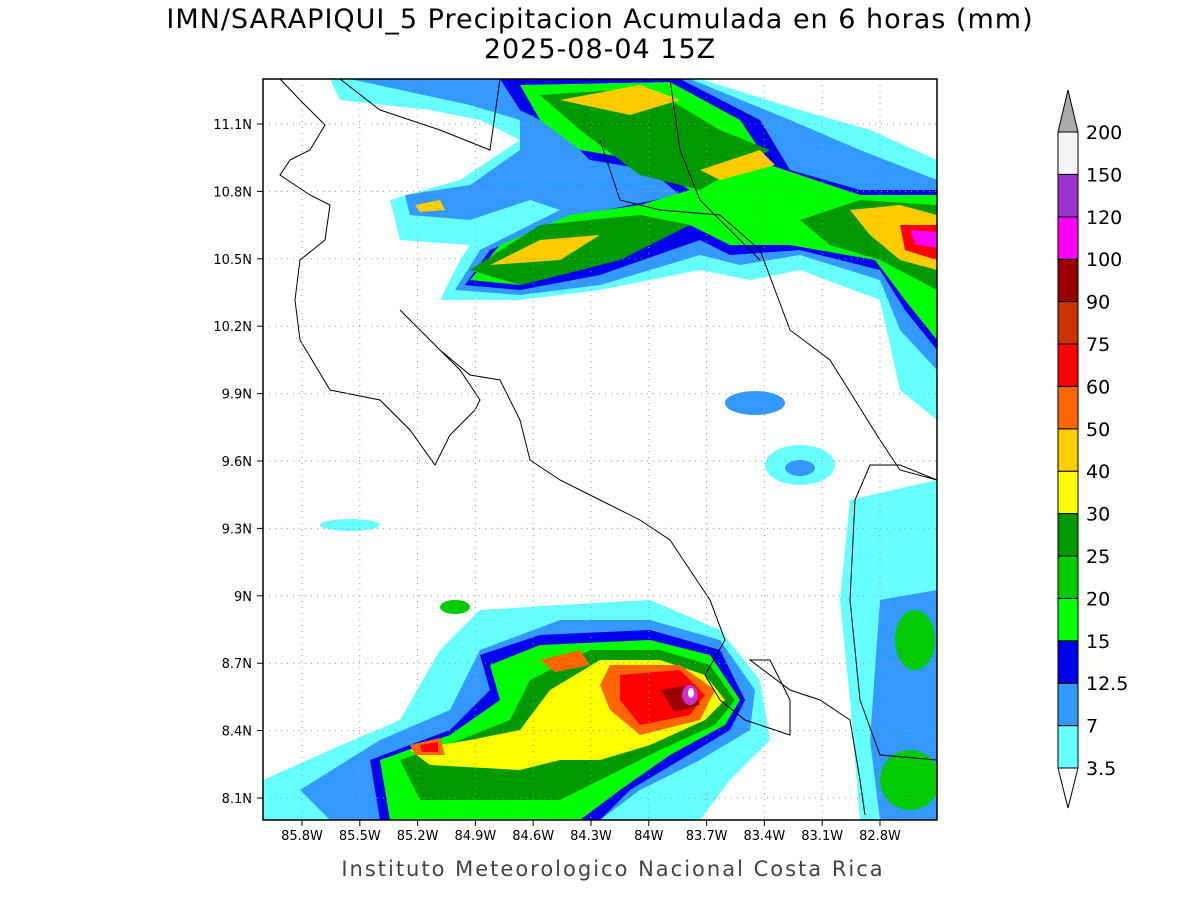 Image resolution: width=1200 pixels, height=904 pixels. What do you see at coordinates (1098, 387) in the screenshot?
I see `colorbar-label: 60` at bounding box center [1098, 387].